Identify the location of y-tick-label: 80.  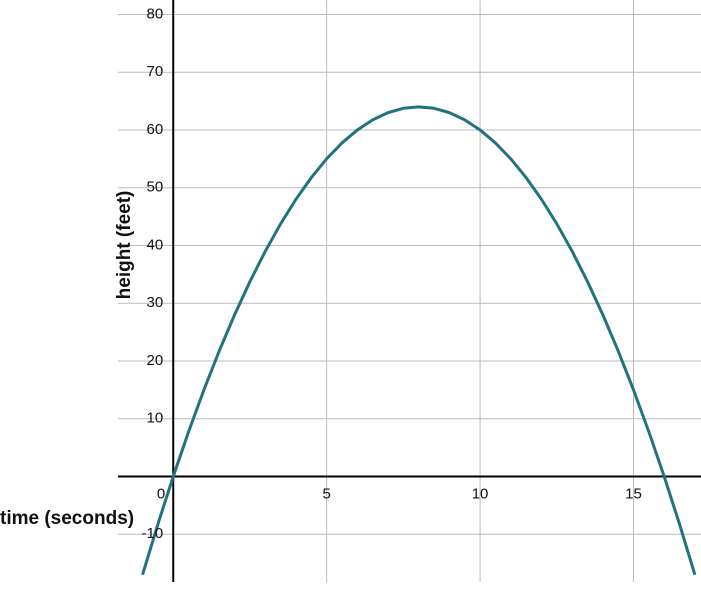
(155, 13).